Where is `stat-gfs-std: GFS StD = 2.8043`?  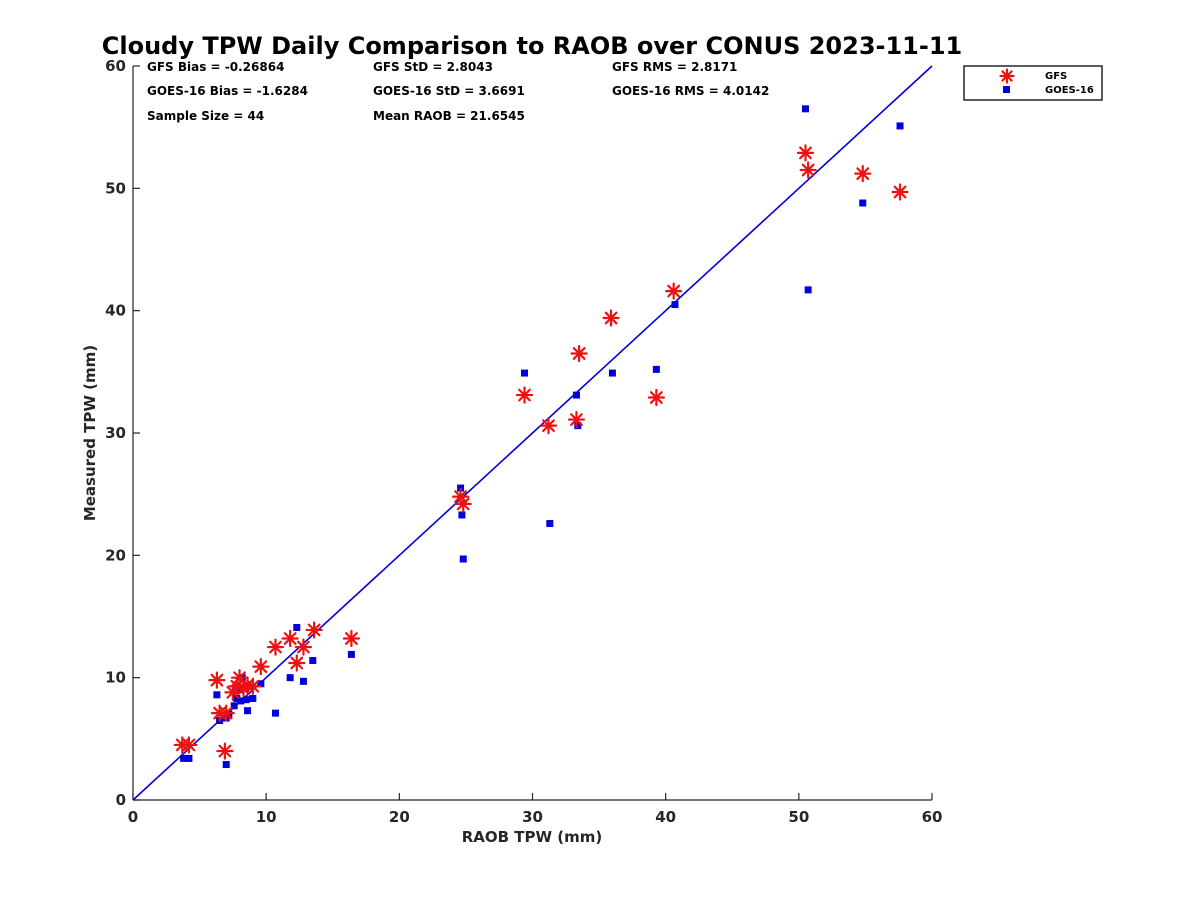 stat-gfs-std: GFS StD = 2.8043 is located at coordinates (433, 67).